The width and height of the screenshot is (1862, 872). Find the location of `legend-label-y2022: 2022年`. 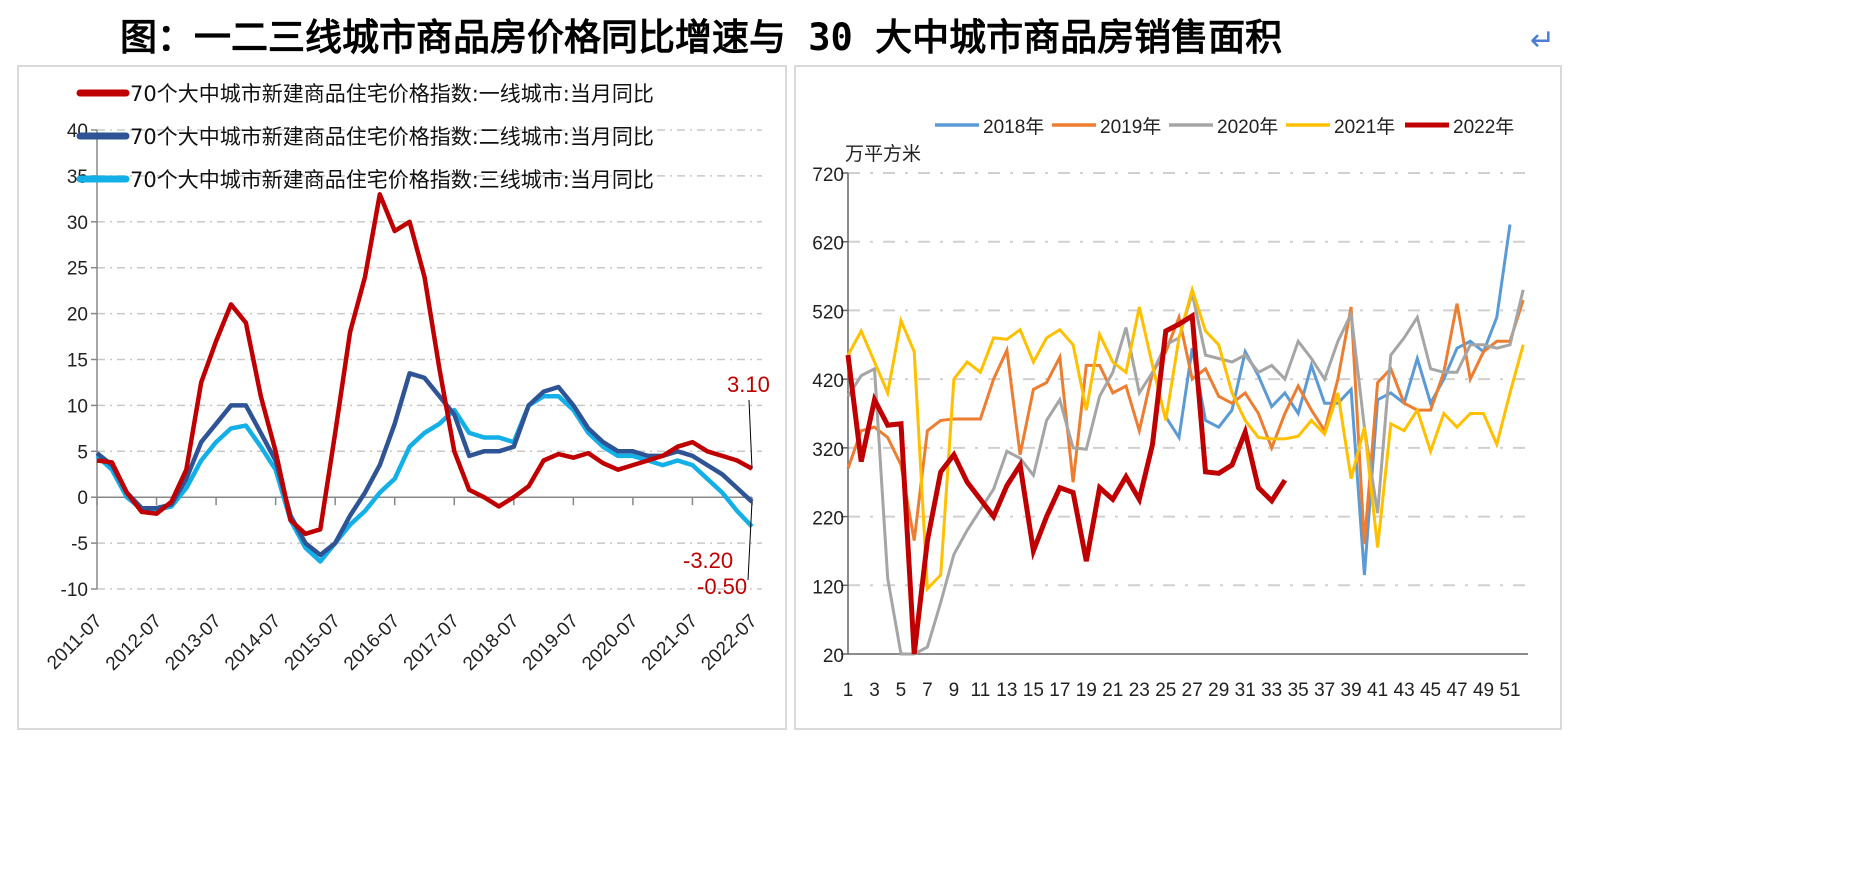

legend-label-y2022: 2022年 is located at coordinates (1483, 127).